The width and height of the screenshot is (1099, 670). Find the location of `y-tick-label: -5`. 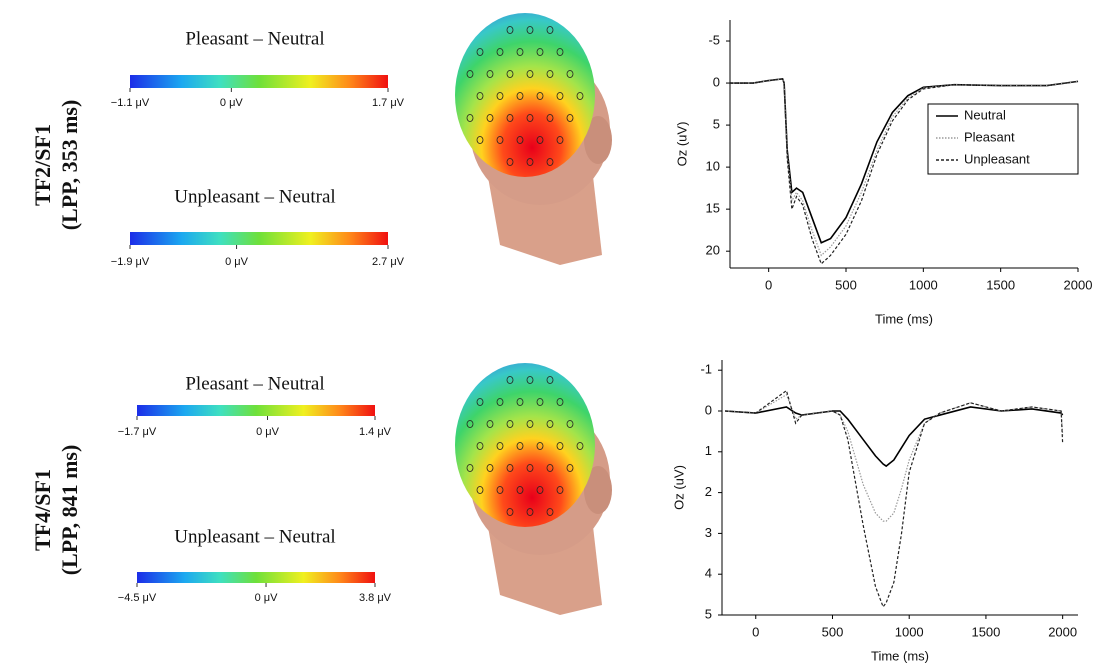

y-tick-label: -5 is located at coordinates (714, 39).